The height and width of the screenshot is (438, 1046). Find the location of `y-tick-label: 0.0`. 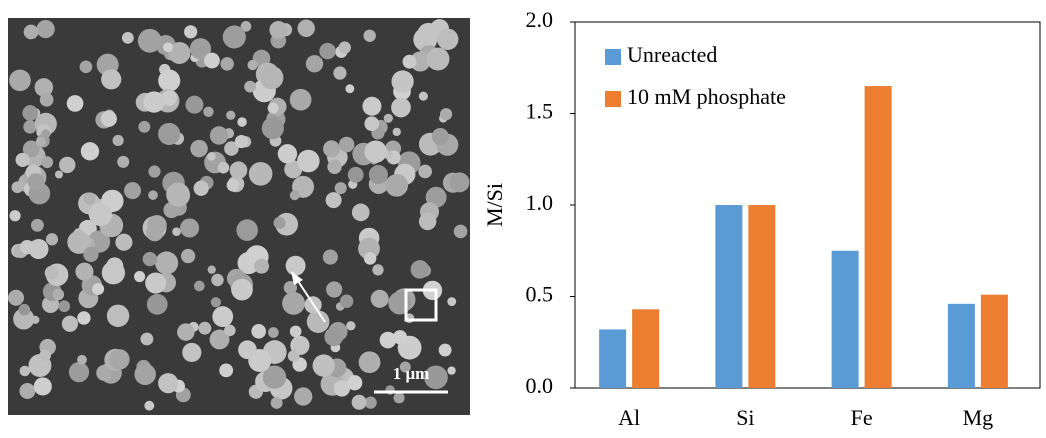

y-tick-label: 0.0 is located at coordinates (540, 385).